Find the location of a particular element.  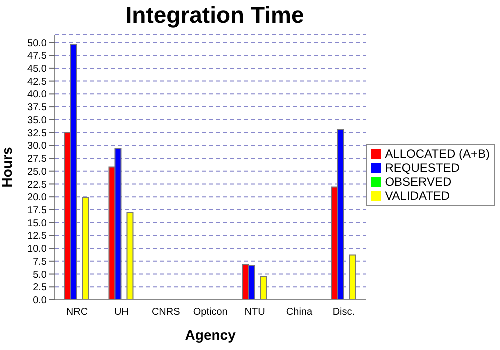

y-tick-label: 15.0 is located at coordinates (38, 224).